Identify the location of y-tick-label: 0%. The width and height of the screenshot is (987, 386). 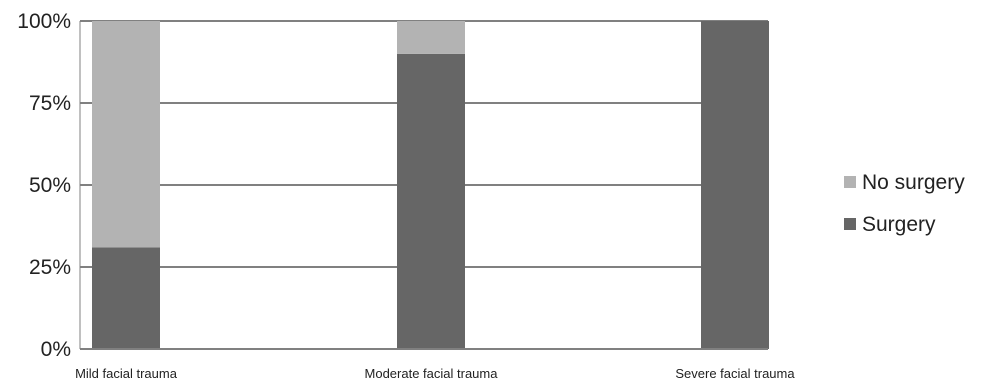
(56, 349).